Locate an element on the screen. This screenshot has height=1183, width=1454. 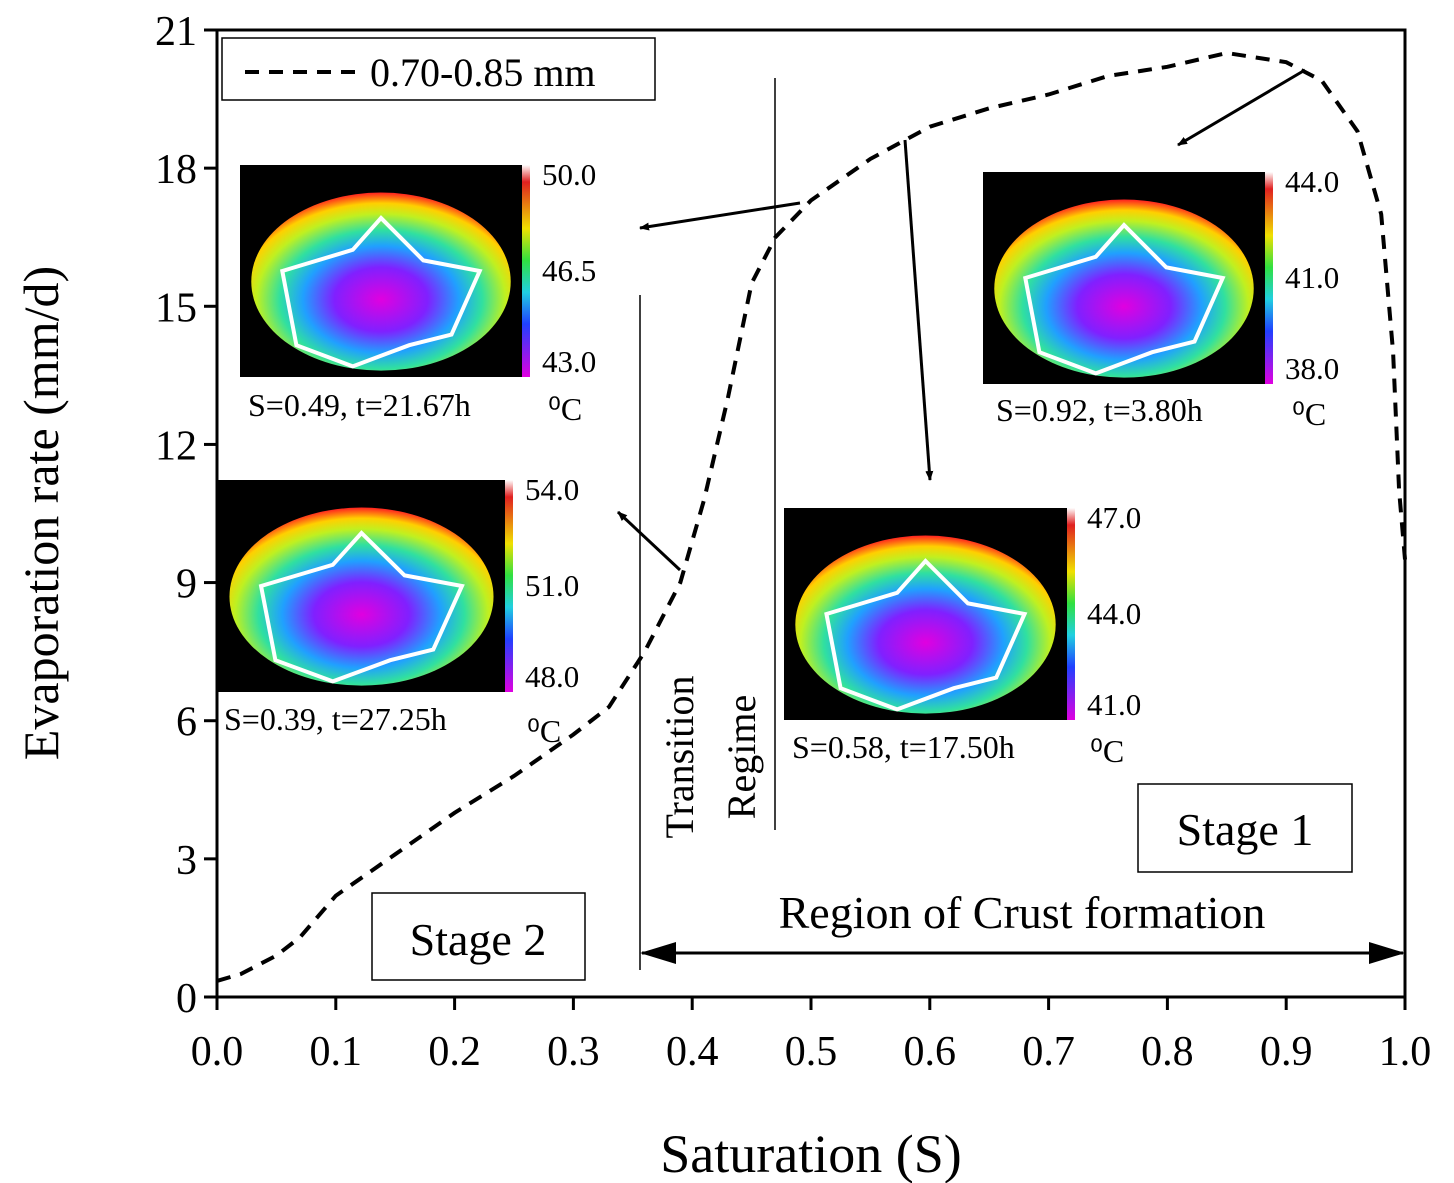
legend-box is located at coordinates (438, 69).